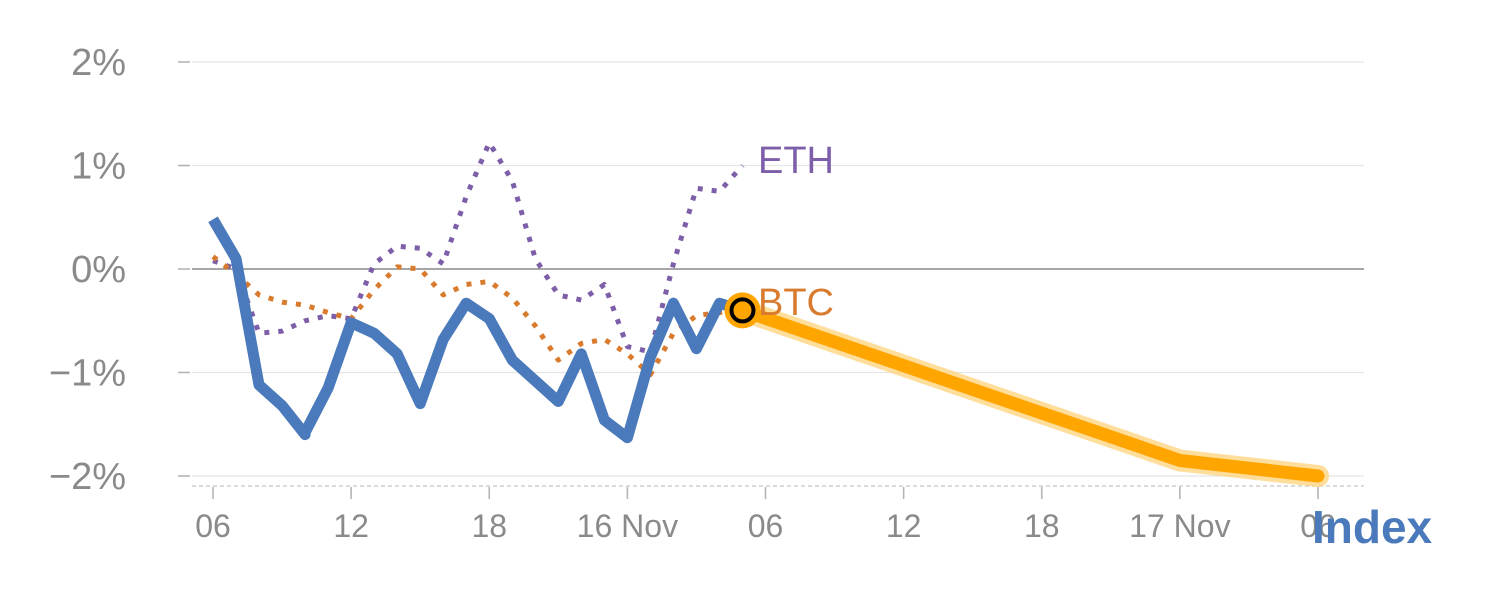  Describe the element at coordinates (98, 63) in the screenshot. I see `y-tick-label: 2%` at that location.